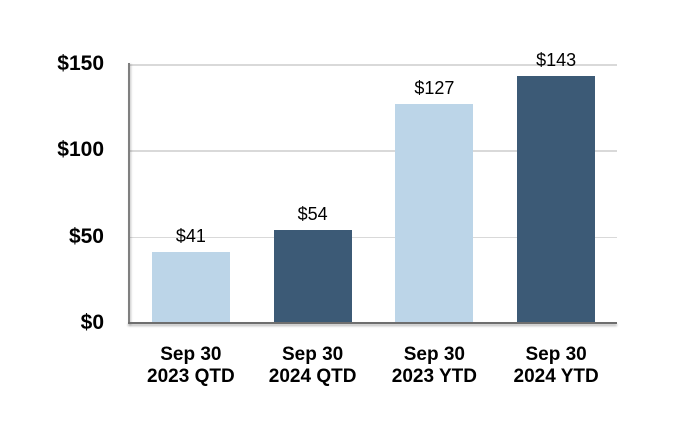  Describe the element at coordinates (372, 322) in the screenshot. I see `x-axis-line` at that location.